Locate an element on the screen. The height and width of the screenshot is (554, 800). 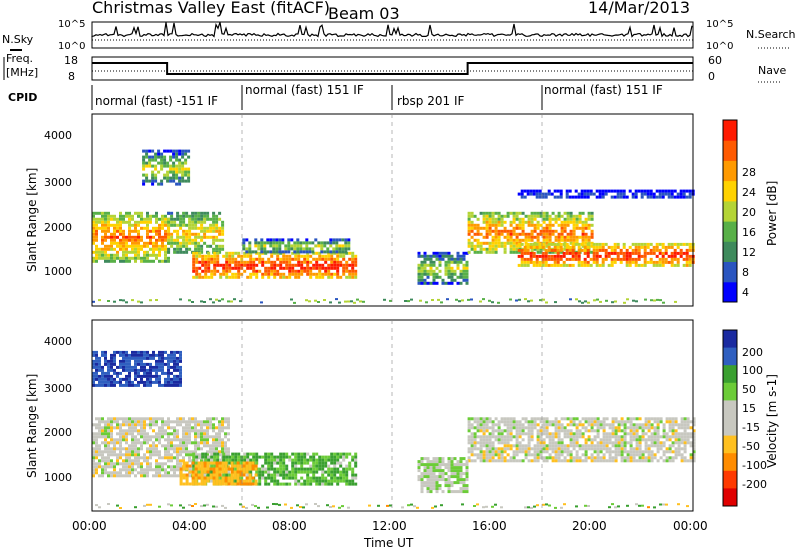
plot-title: Christmas Valley East (fitACF) is located at coordinates (211, 8).